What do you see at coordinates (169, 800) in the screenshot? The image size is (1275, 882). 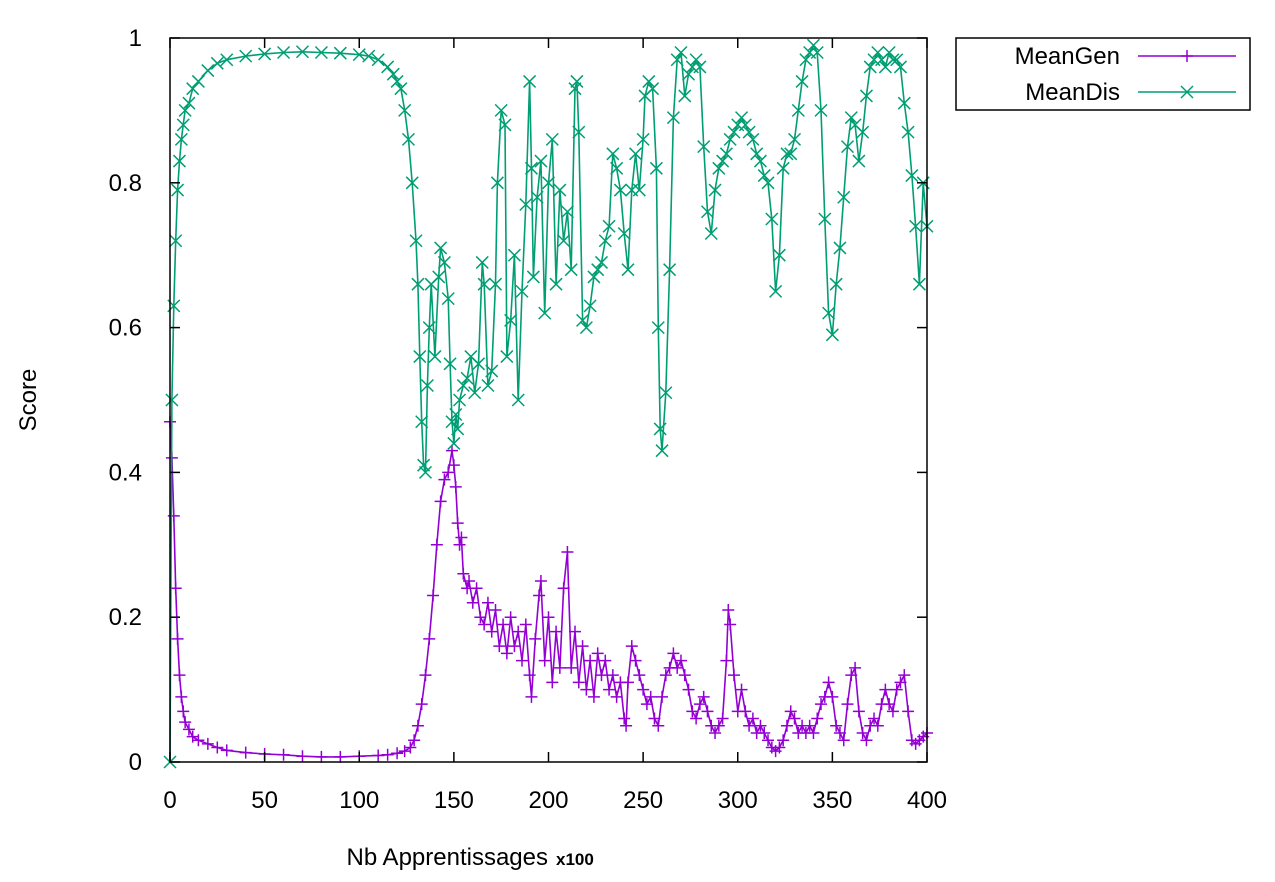 I see `x-tick-label: 0` at bounding box center [169, 800].